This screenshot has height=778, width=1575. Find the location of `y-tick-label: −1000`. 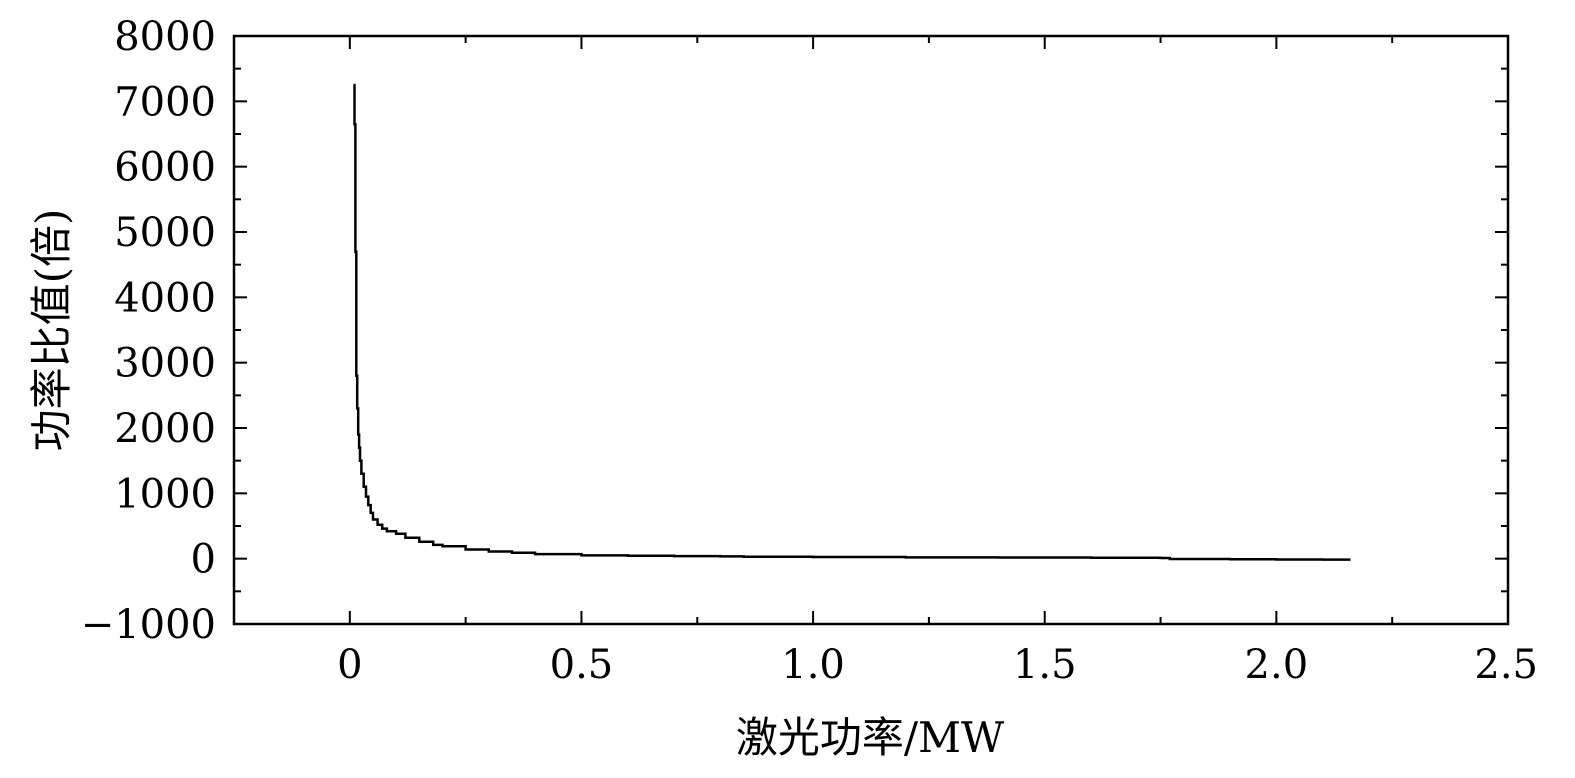

y-tick-label: −1000 is located at coordinates (148, 625).